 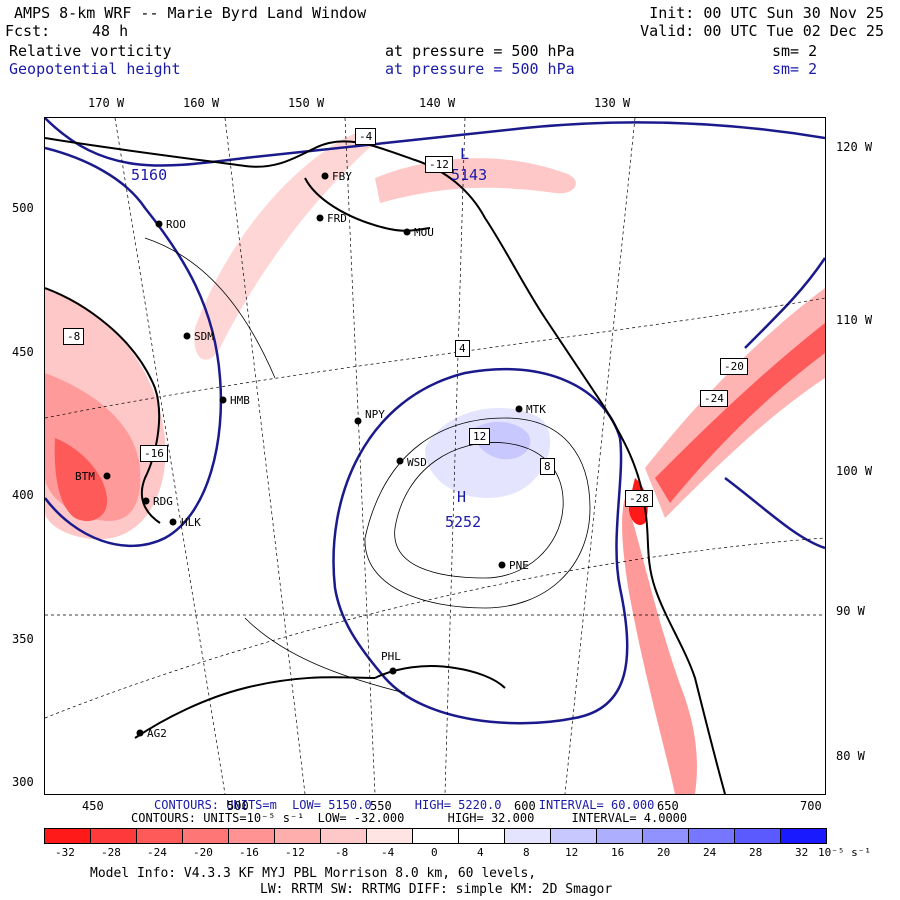 I want to click on colorbar-tick-label: 28, so click(x=756, y=852).